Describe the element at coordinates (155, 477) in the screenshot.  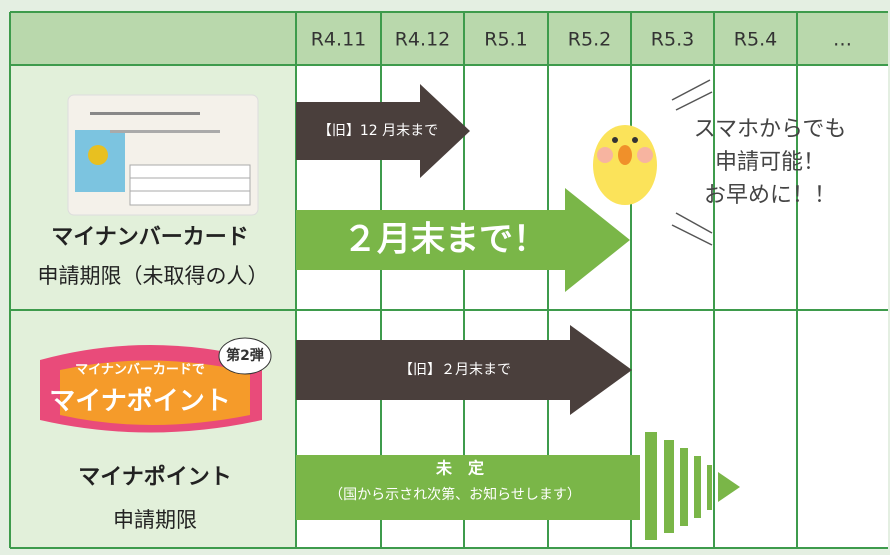
I see `row-title: マイナポイント` at that location.